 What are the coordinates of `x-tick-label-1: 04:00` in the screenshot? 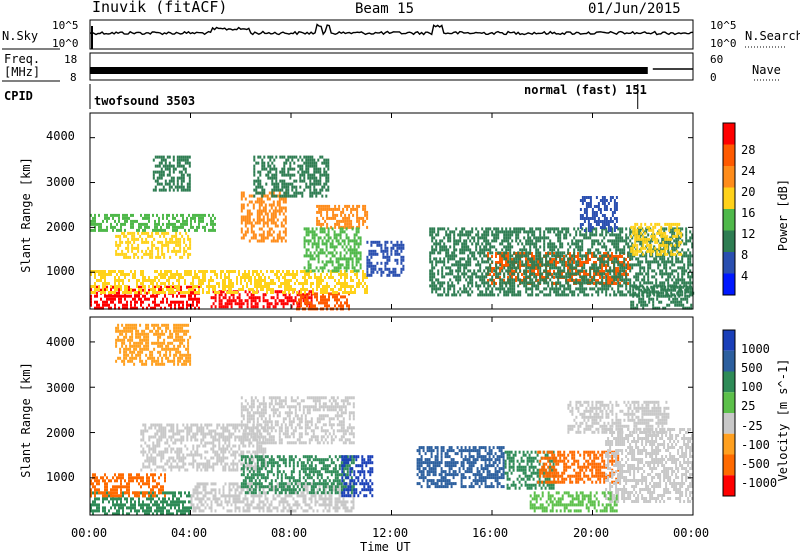 It's located at (189, 533).